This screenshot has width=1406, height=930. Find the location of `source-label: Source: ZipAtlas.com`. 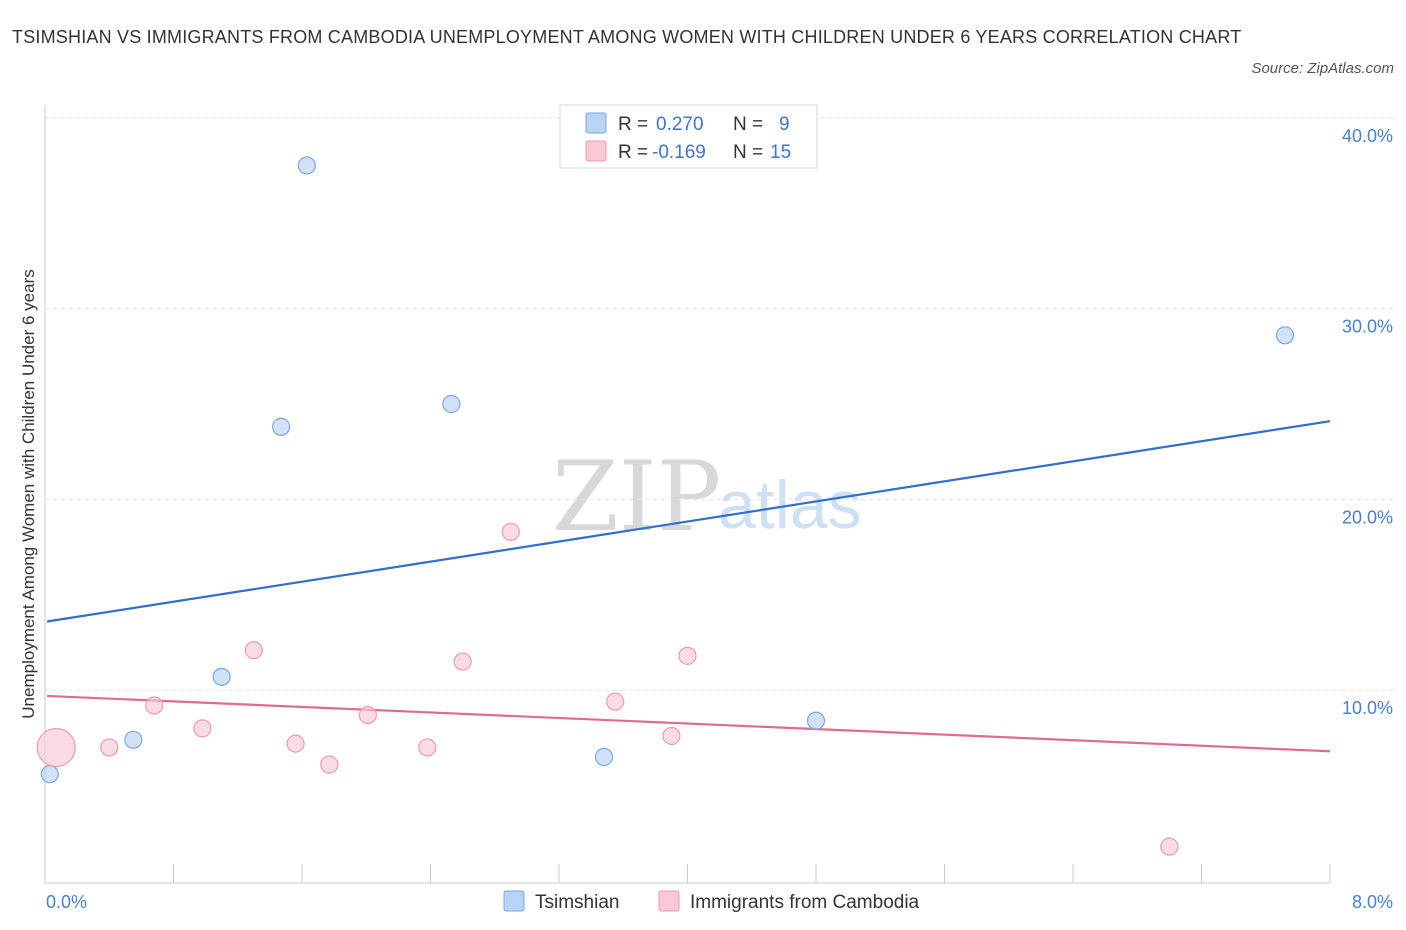

source-label: Source: ZipAtlas.com is located at coordinates (1322, 68).